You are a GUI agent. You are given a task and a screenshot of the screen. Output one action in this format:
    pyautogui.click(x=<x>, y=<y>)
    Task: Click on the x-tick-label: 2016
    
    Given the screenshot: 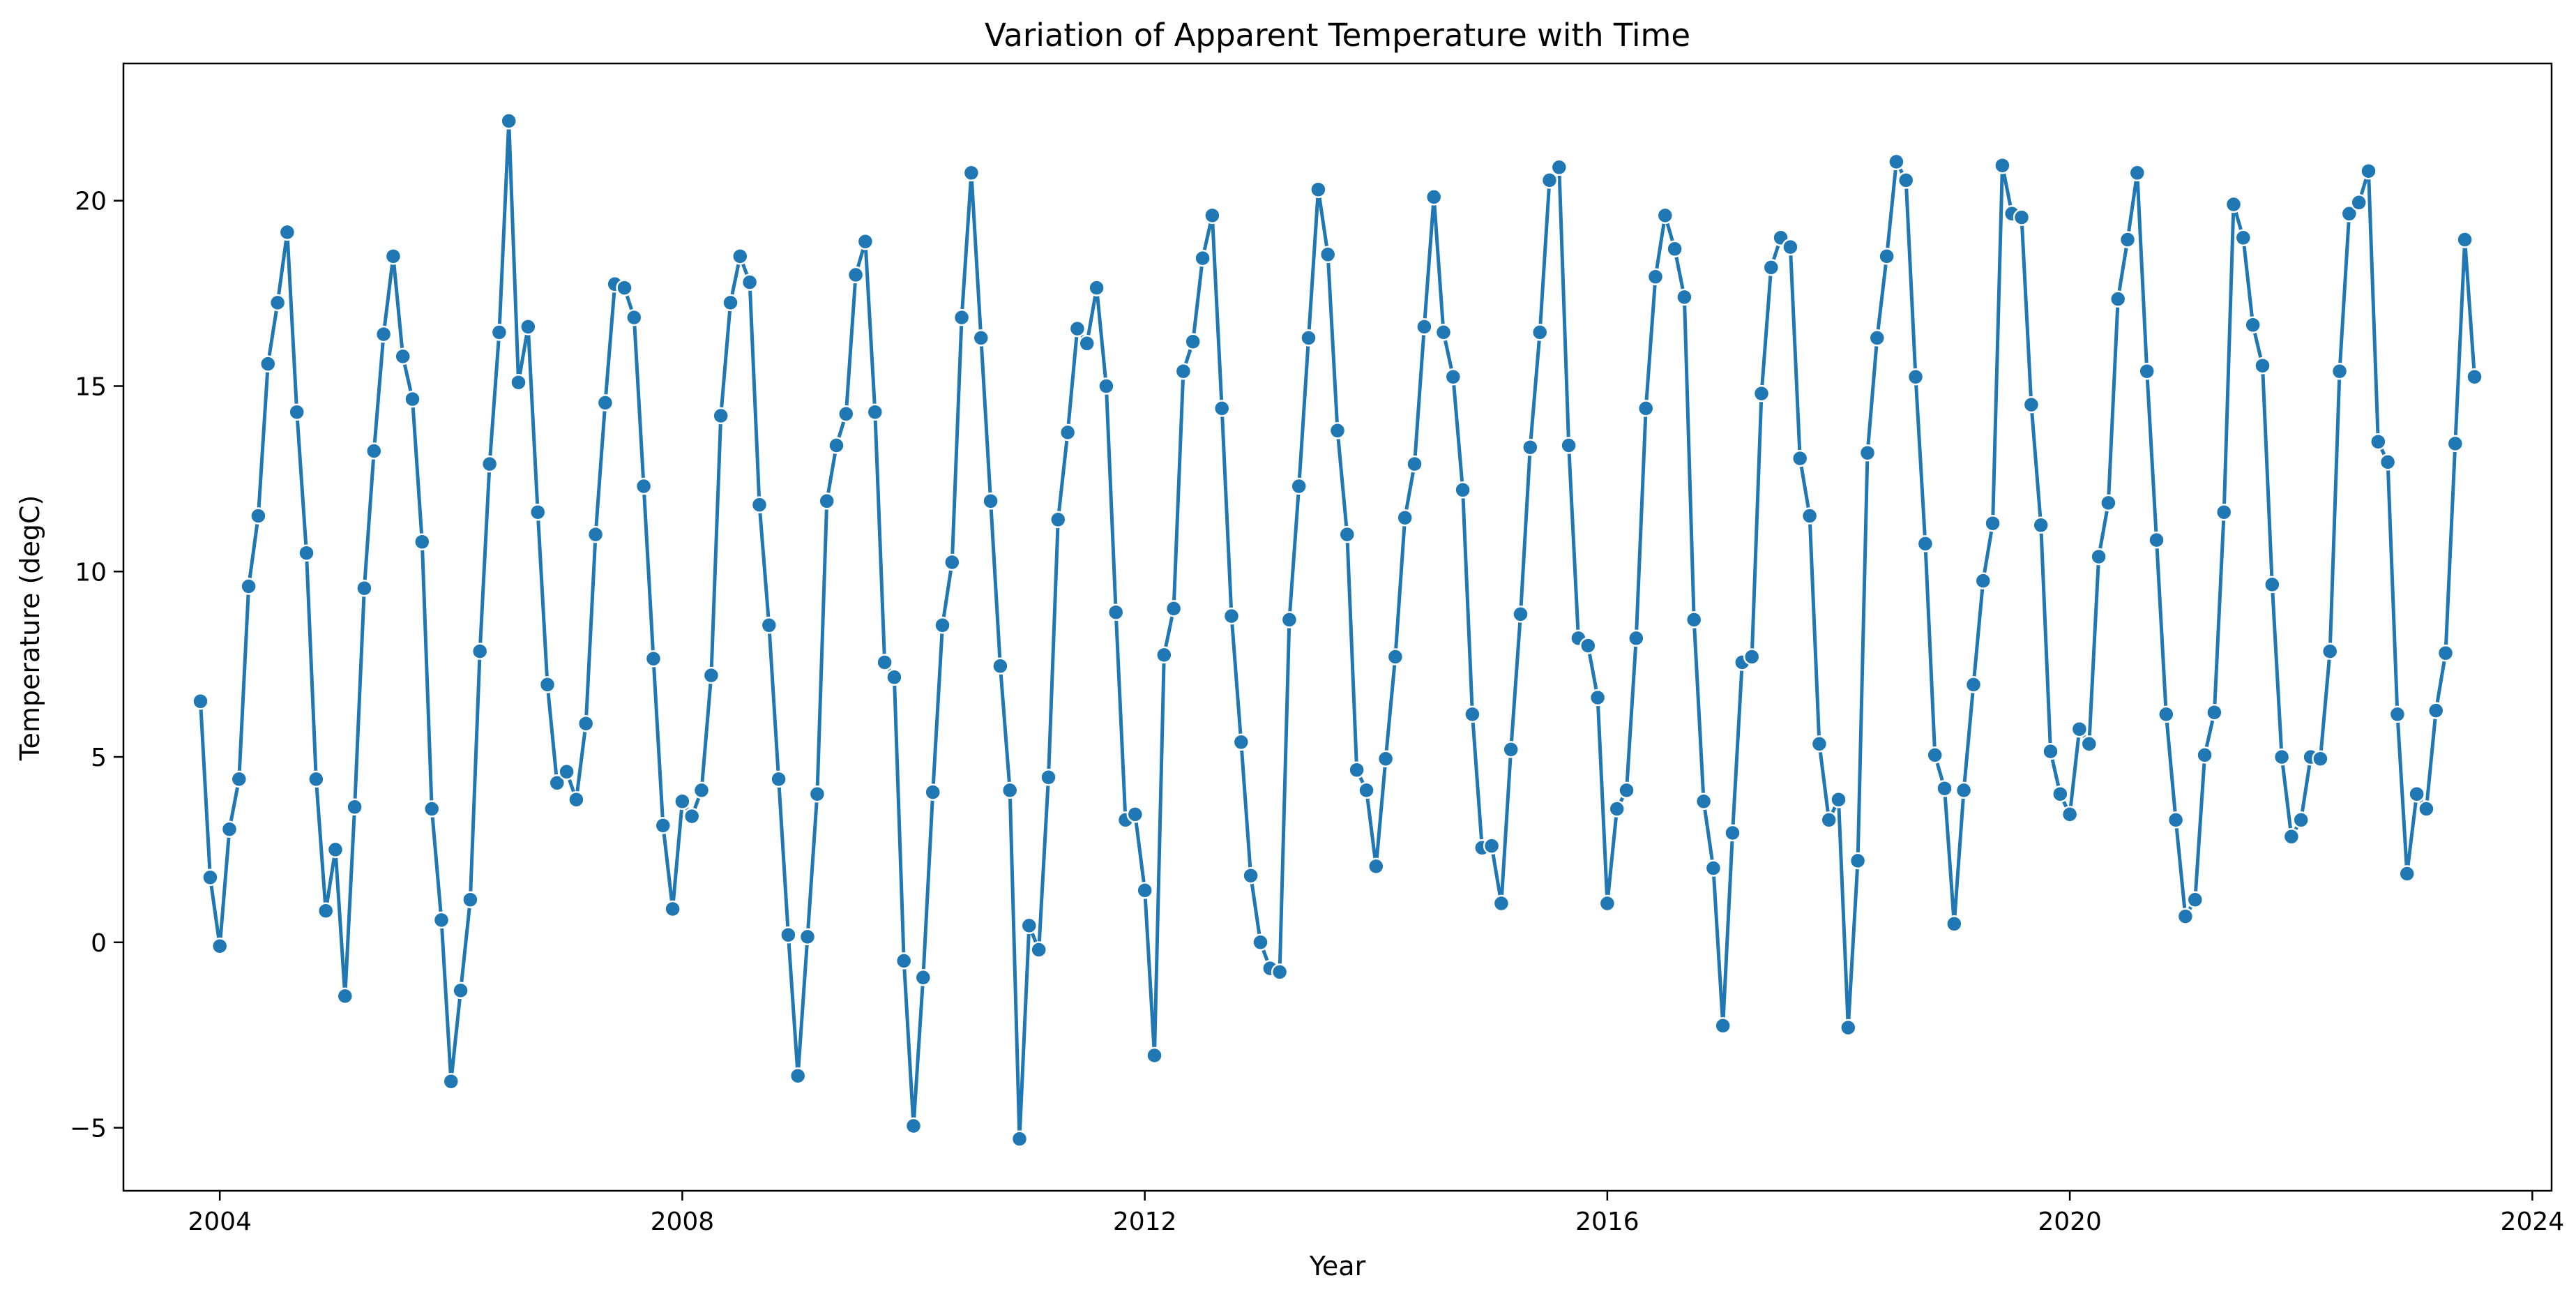 What is the action you would take?
    pyautogui.click(x=1607, y=1222)
    